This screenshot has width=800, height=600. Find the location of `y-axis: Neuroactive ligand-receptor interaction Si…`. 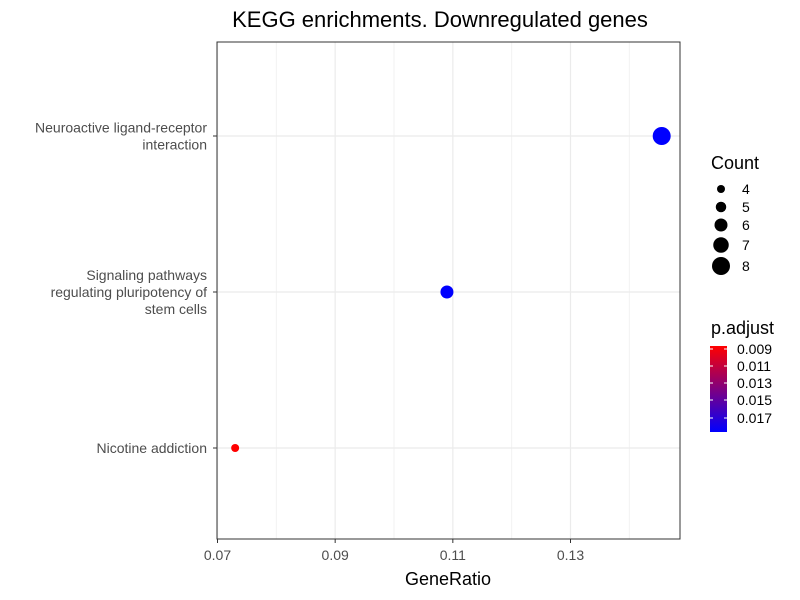

y-axis: Neuroactive ligand-receptor interaction Si… is located at coordinates (126, 288).